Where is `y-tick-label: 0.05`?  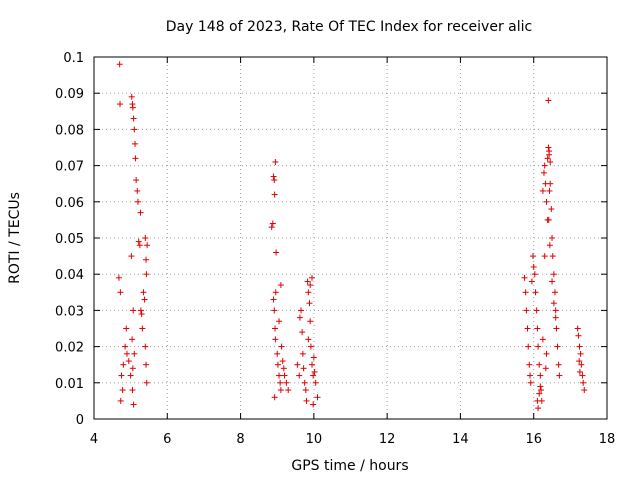 y-tick-label: 0.05 is located at coordinates (69, 239).